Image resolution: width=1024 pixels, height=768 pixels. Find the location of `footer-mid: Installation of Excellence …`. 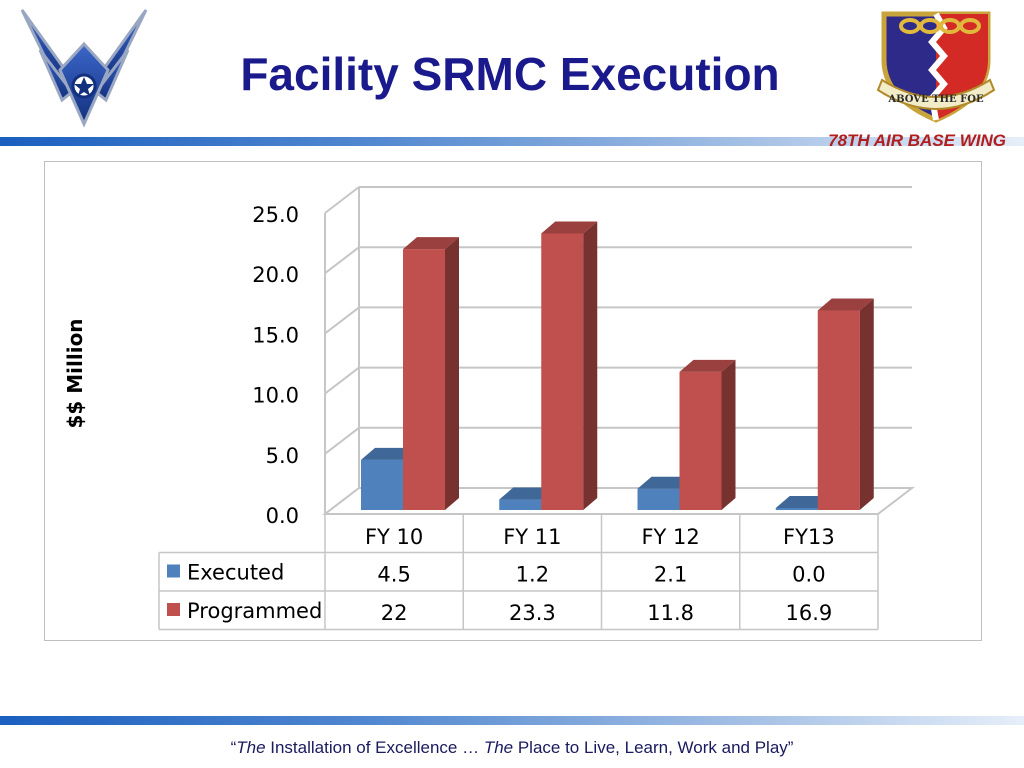

footer-mid: Installation of Excellence … is located at coordinates (374, 747).